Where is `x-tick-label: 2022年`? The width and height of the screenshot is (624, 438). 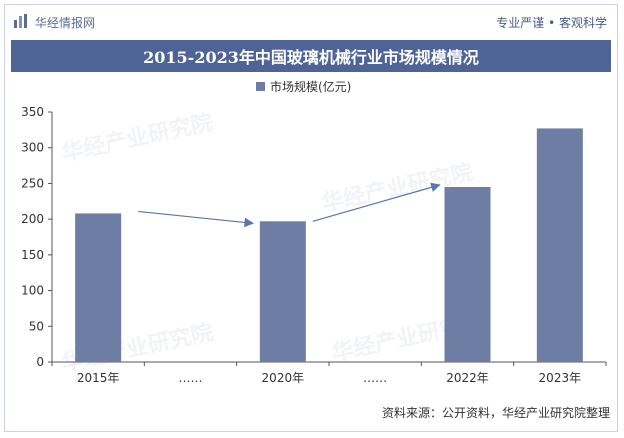
x-tick-label: 2022年 is located at coordinates (467, 378).